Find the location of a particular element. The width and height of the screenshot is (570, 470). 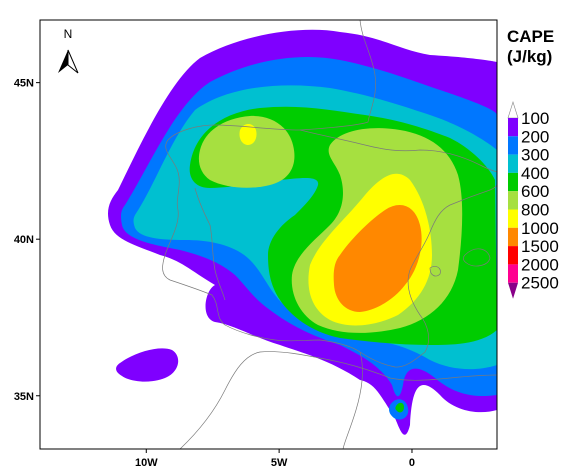

cape-contour-600-spot is located at coordinates (399, 407).